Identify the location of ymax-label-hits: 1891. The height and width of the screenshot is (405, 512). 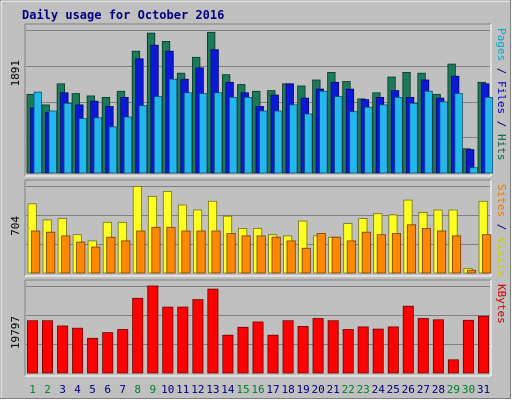
(15, 73).